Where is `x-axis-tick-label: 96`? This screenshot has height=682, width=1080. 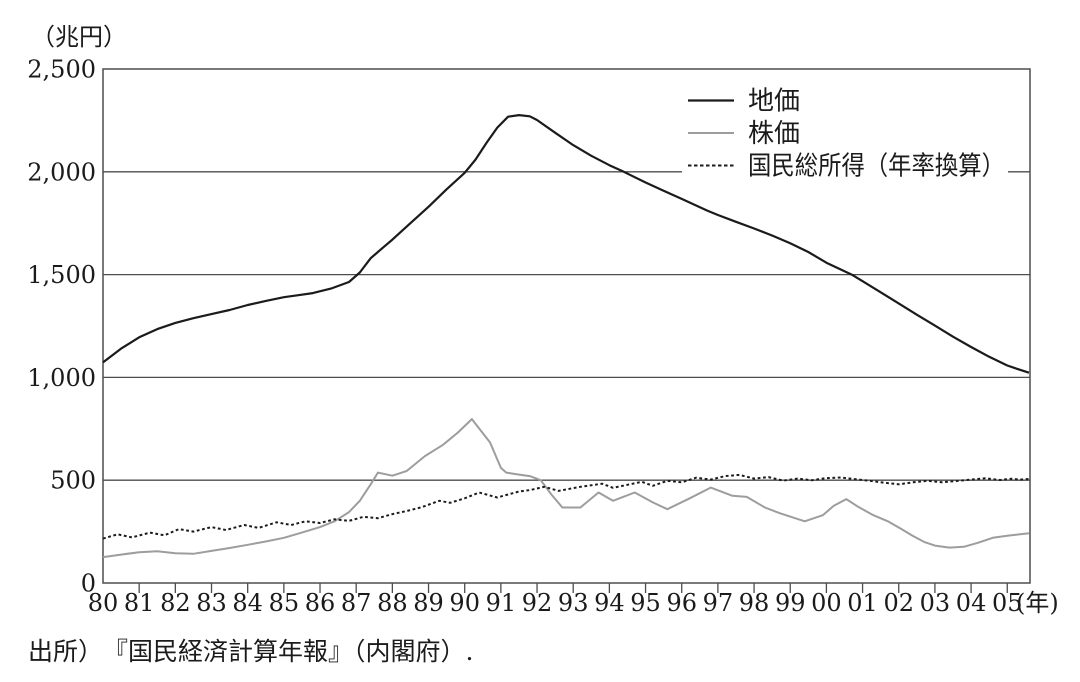
x-axis-tick-label: 96 is located at coordinates (681, 603).